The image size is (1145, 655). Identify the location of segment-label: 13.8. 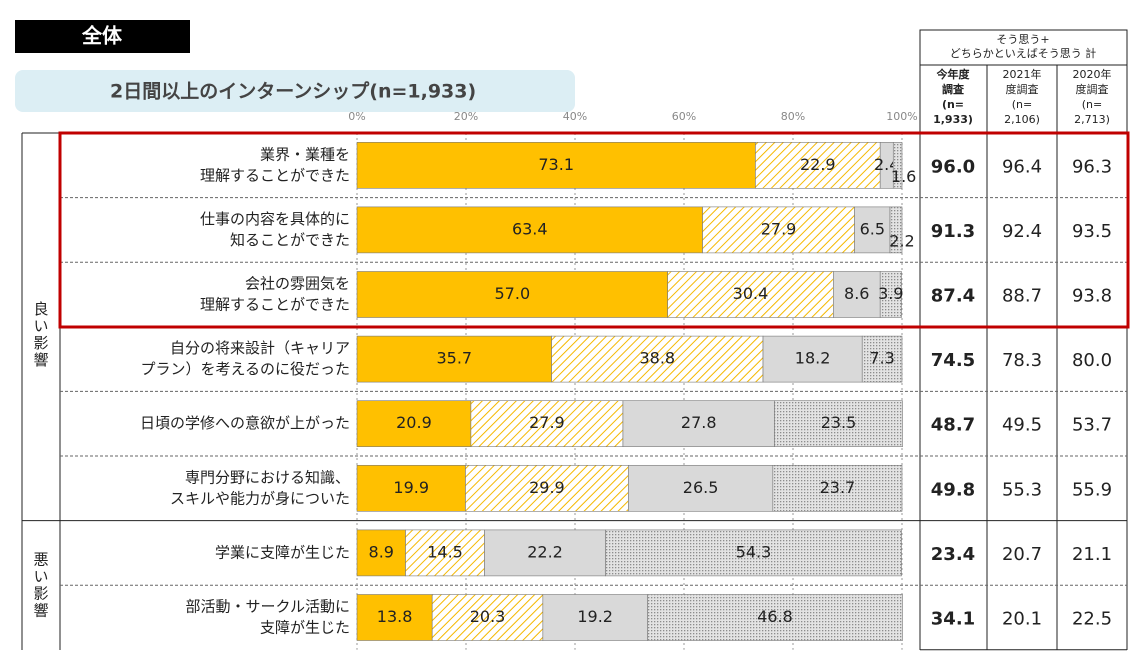
(395, 616).